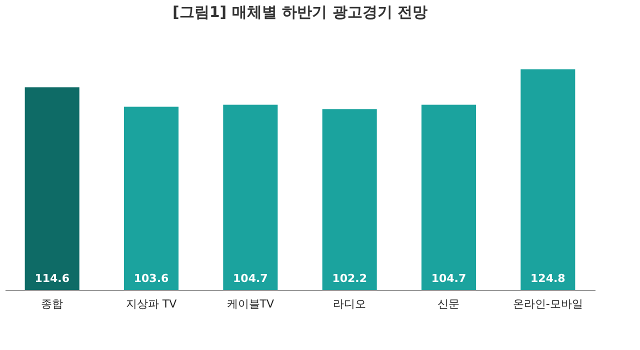 The image size is (640, 350). I want to click on x-tick-label: 종합, so click(52, 304).